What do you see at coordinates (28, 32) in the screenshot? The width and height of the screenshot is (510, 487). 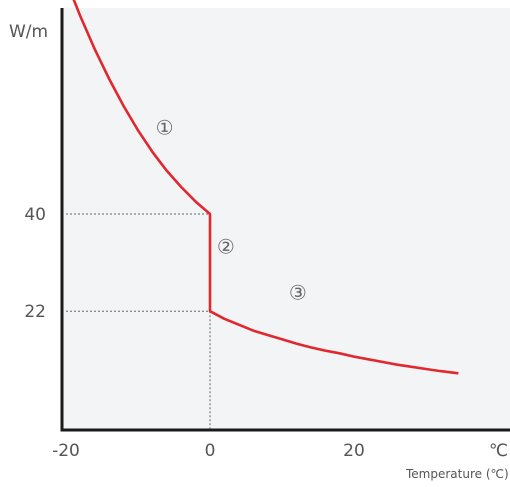 I see `y-axis-unit-label: W/m` at bounding box center [28, 32].